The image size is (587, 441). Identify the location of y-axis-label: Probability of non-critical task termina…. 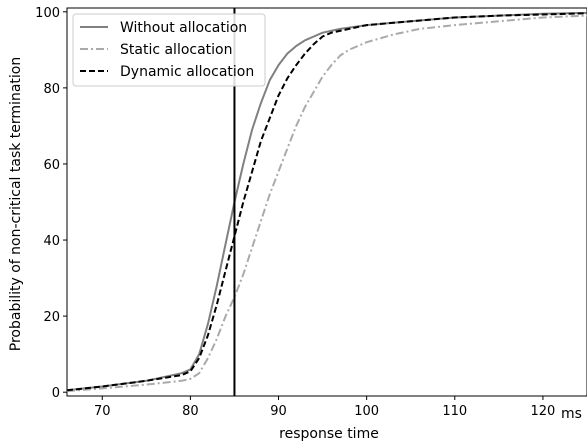
(16, 204).